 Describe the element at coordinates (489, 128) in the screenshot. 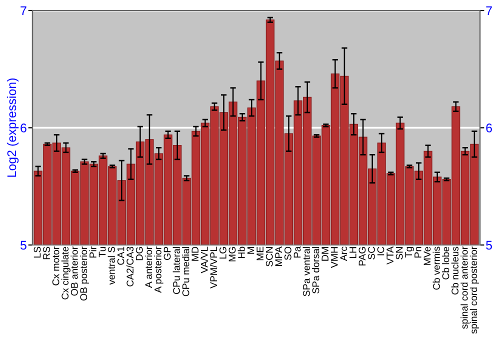

I see `y2-tick-label: 6` at that location.